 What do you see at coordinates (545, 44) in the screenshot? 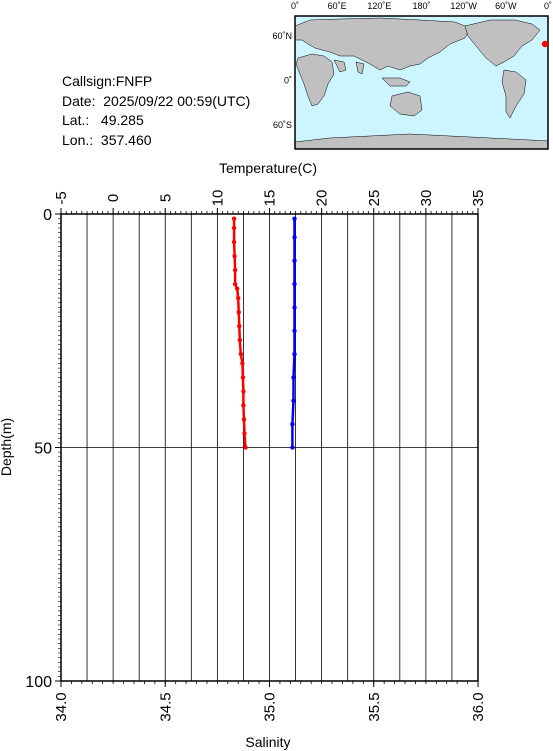
I see `station-marker` at bounding box center [545, 44].